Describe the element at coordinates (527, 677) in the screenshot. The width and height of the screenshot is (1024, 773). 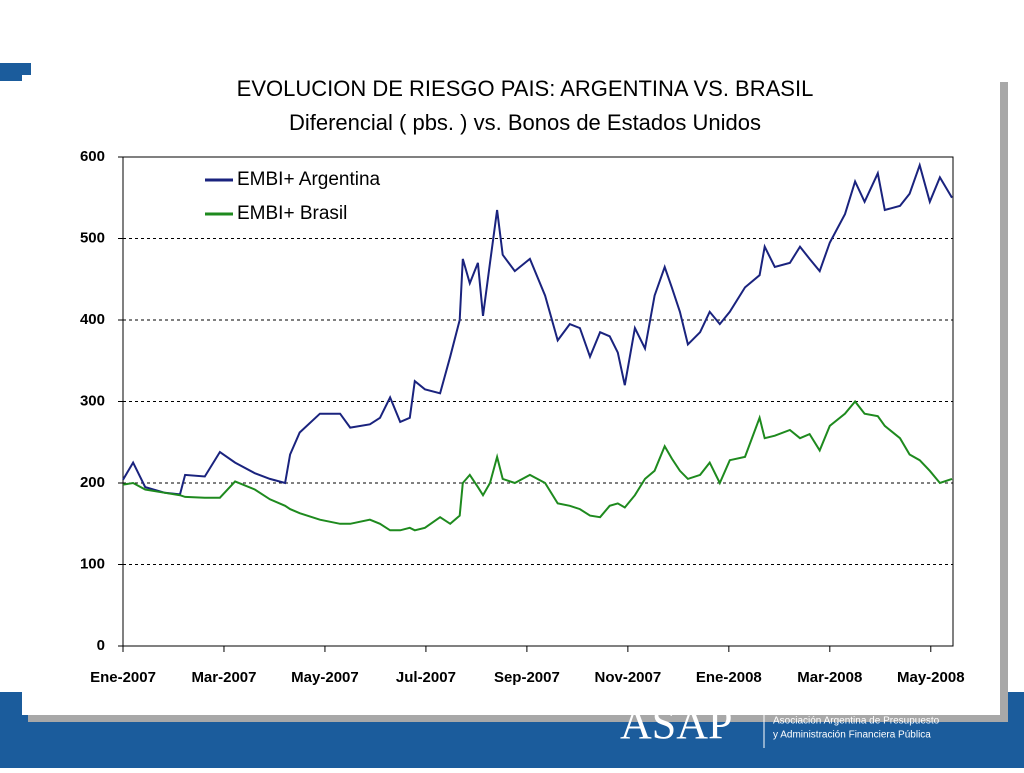
I see `x-tick-label: Sep-2007` at that location.